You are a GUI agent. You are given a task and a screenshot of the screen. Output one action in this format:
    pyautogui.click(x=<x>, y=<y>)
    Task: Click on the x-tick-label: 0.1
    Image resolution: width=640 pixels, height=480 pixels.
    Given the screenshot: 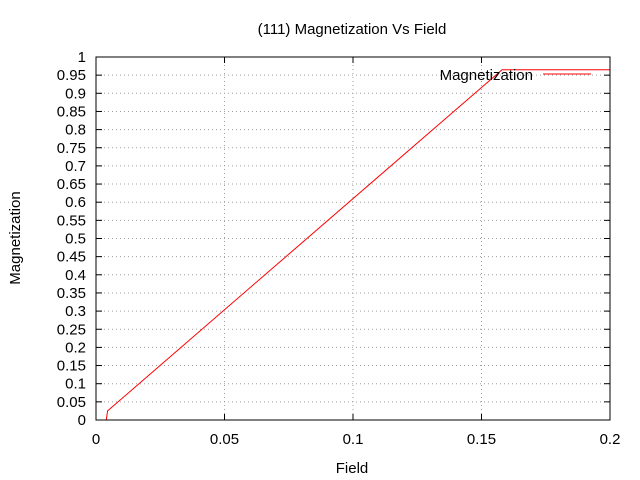 What is the action you would take?
    pyautogui.click(x=353, y=439)
    